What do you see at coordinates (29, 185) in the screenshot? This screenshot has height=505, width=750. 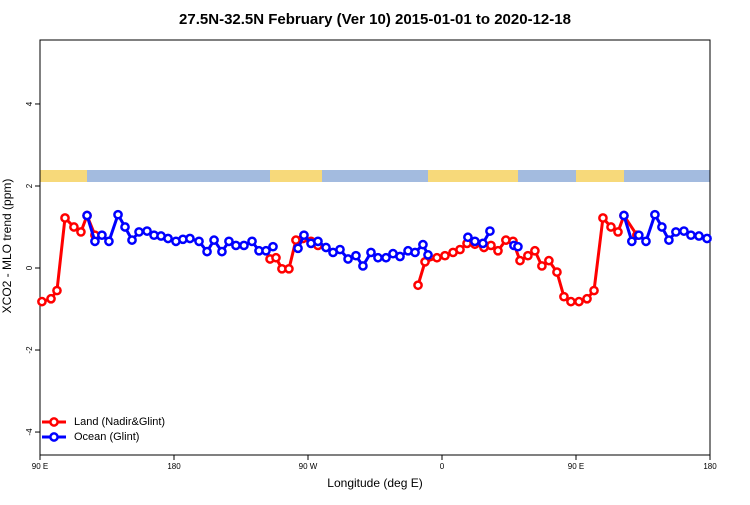 I see `y-tick-label: 2` at bounding box center [29, 185].